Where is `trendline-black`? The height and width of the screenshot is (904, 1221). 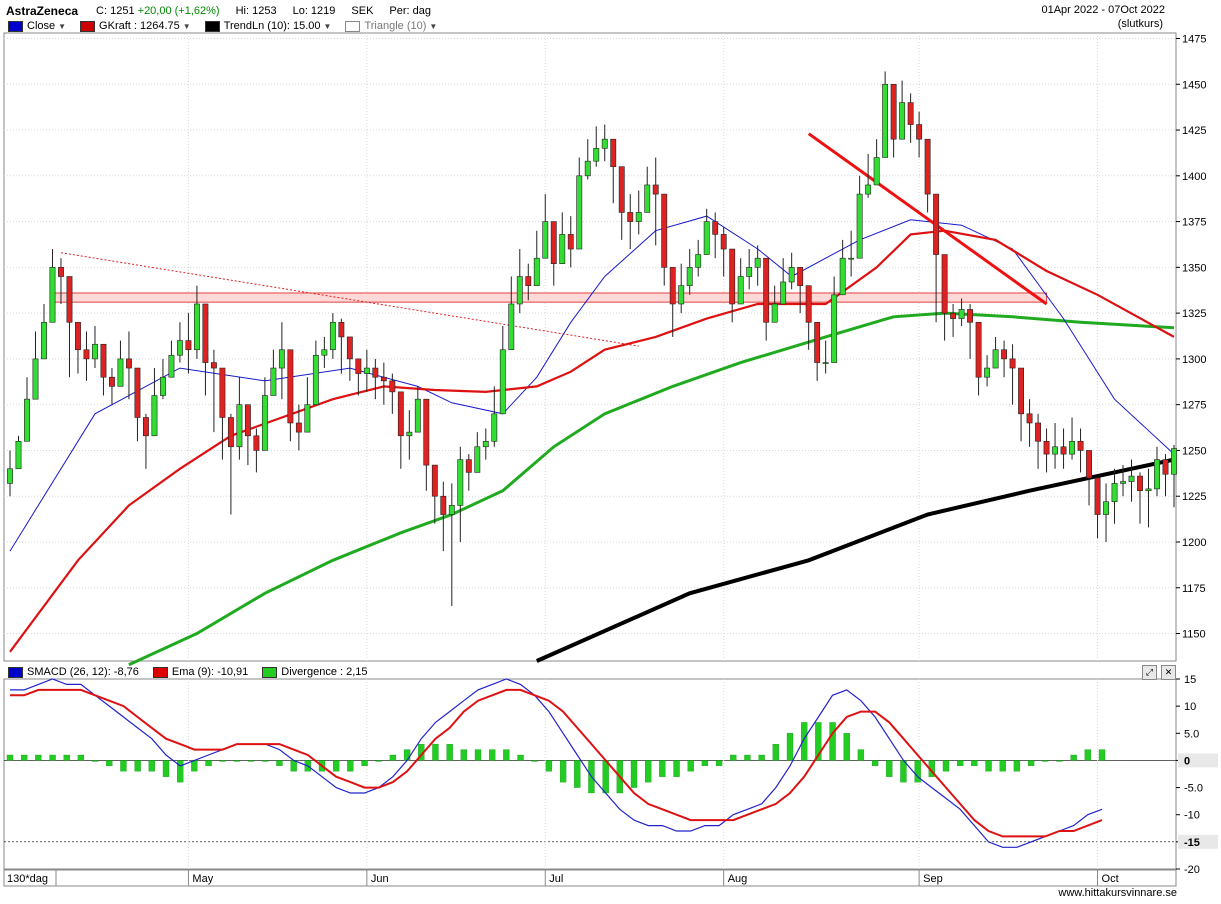 trendline-black is located at coordinates (855, 560).